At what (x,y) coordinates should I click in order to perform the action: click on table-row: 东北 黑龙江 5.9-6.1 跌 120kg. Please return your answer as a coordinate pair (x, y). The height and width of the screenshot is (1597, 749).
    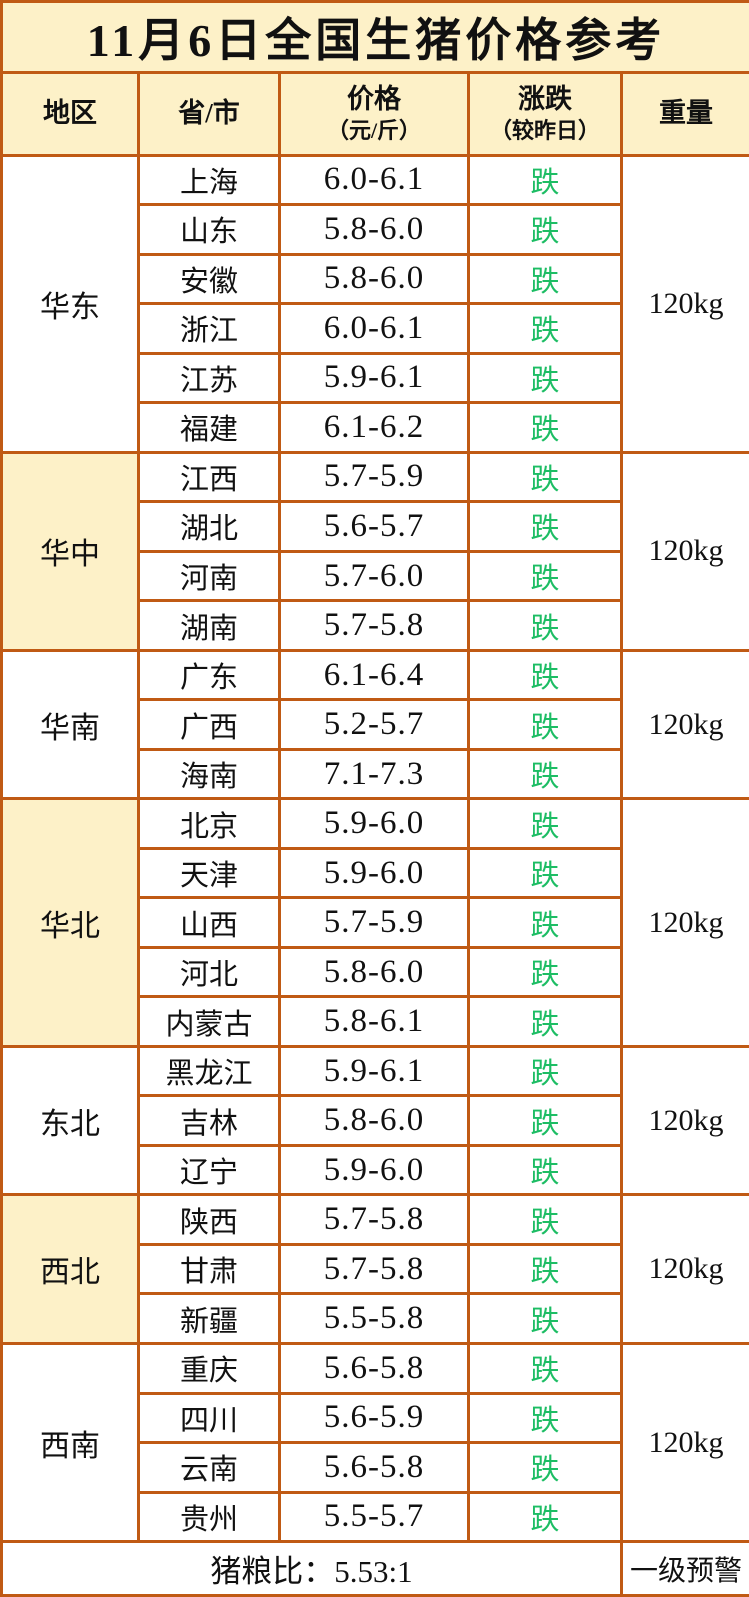
    Looking at the image, I should click on (374, 1120).